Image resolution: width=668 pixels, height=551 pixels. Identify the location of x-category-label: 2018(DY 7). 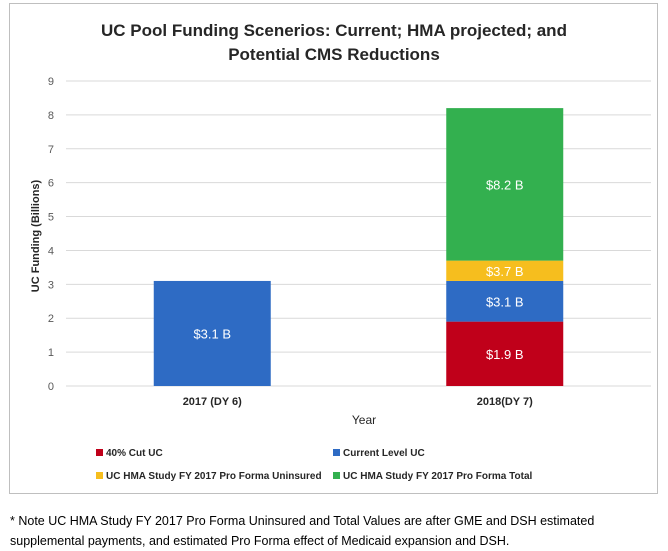
(505, 402).